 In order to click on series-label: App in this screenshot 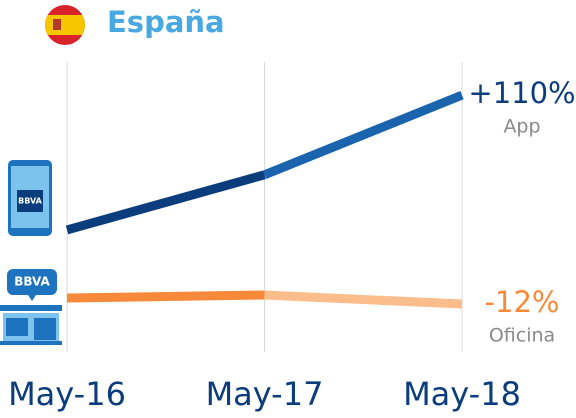, I will do `click(521, 127)`.